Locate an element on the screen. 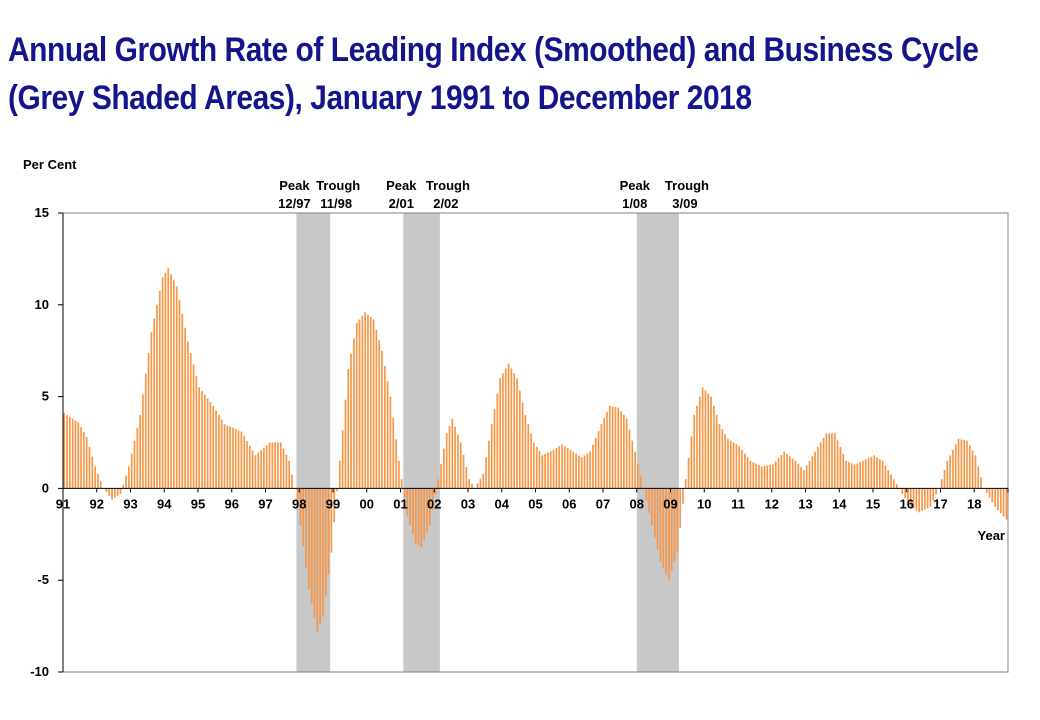 The image size is (1040, 720). x-tick-label: 08 is located at coordinates (637, 503).